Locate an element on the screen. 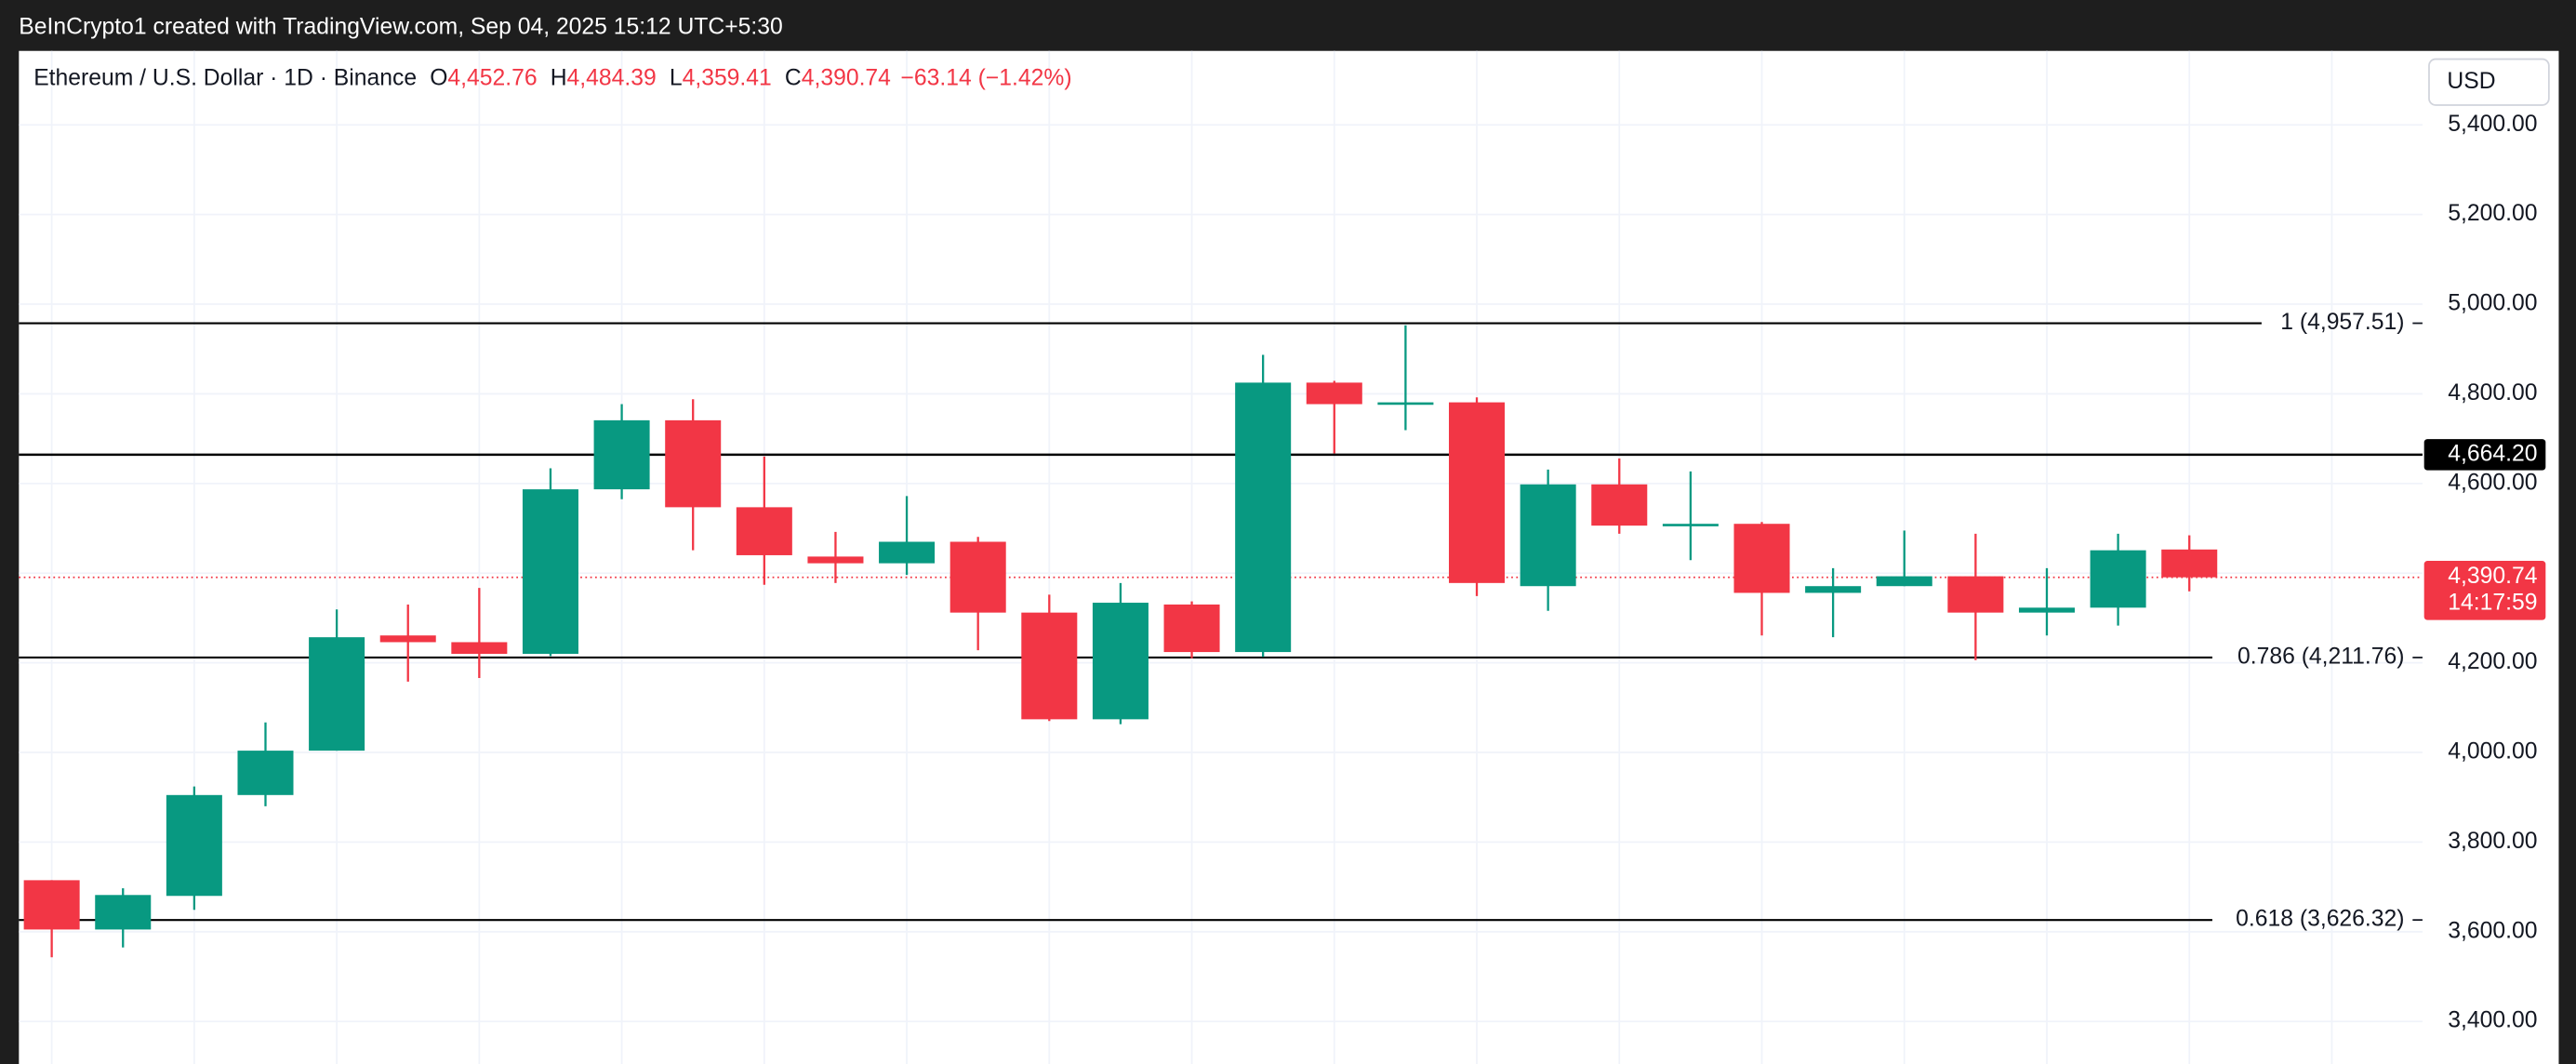 Image resolution: width=2576 pixels, height=1064 pixels. legend-value: 4,484.39 is located at coordinates (612, 78).